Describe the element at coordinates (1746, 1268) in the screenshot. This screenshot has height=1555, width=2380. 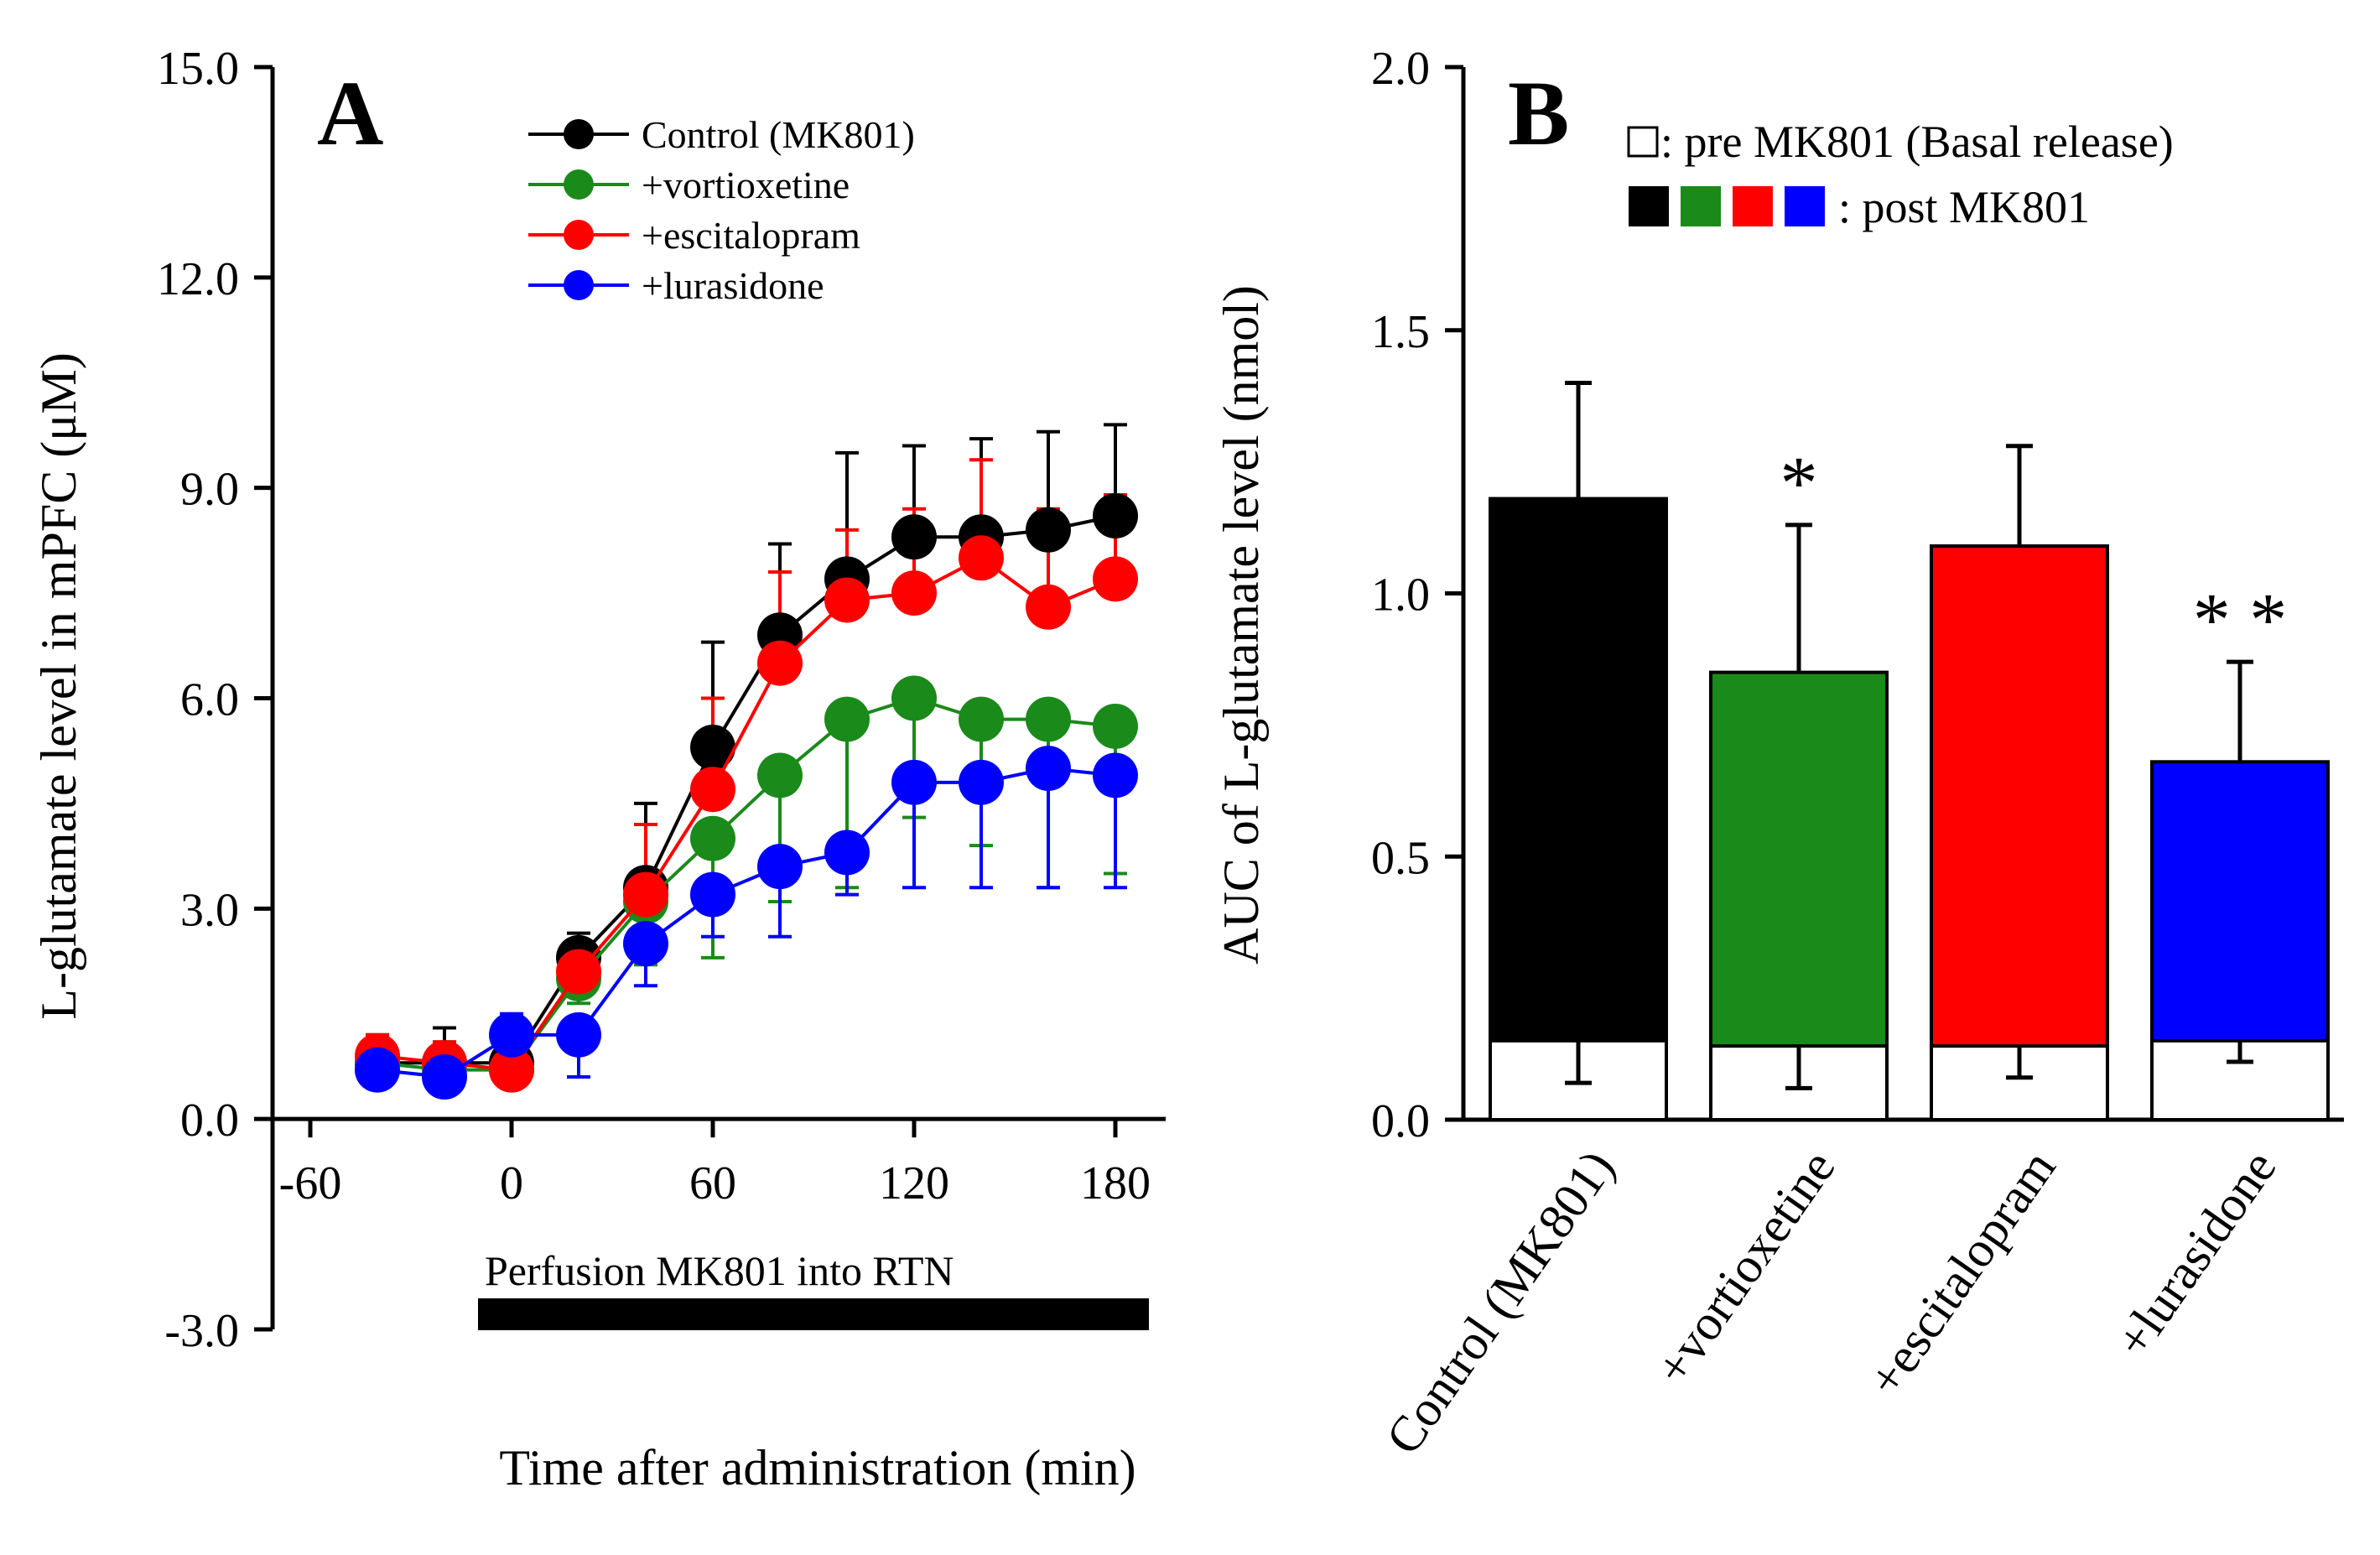
I see `category-label: +vortioxetine` at that location.